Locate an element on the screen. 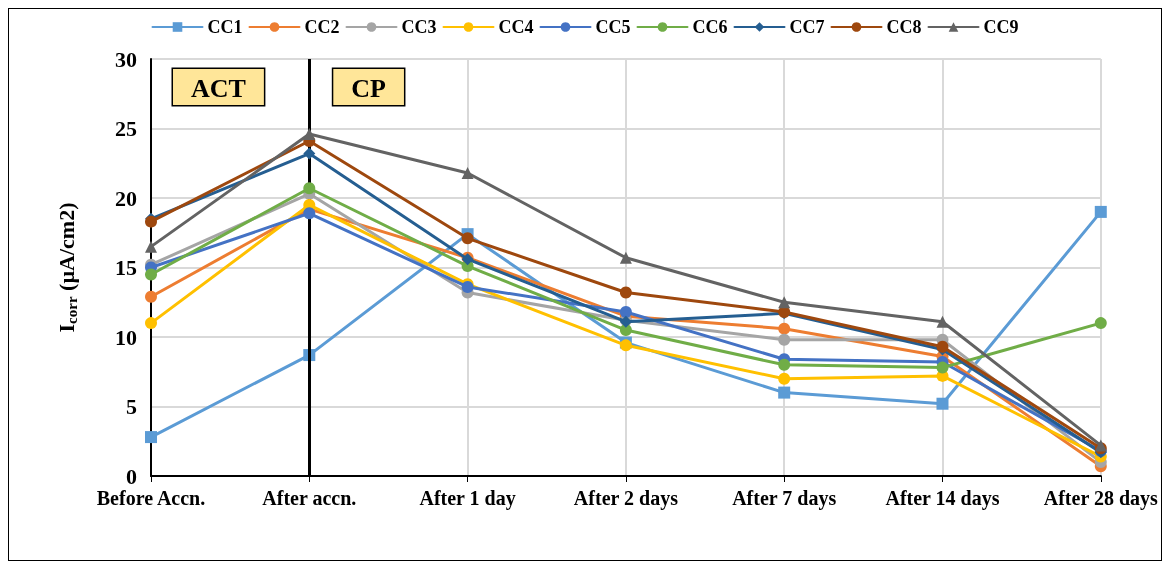 The height and width of the screenshot is (569, 1170). y-tick-label: 15 is located at coordinates (126, 267).